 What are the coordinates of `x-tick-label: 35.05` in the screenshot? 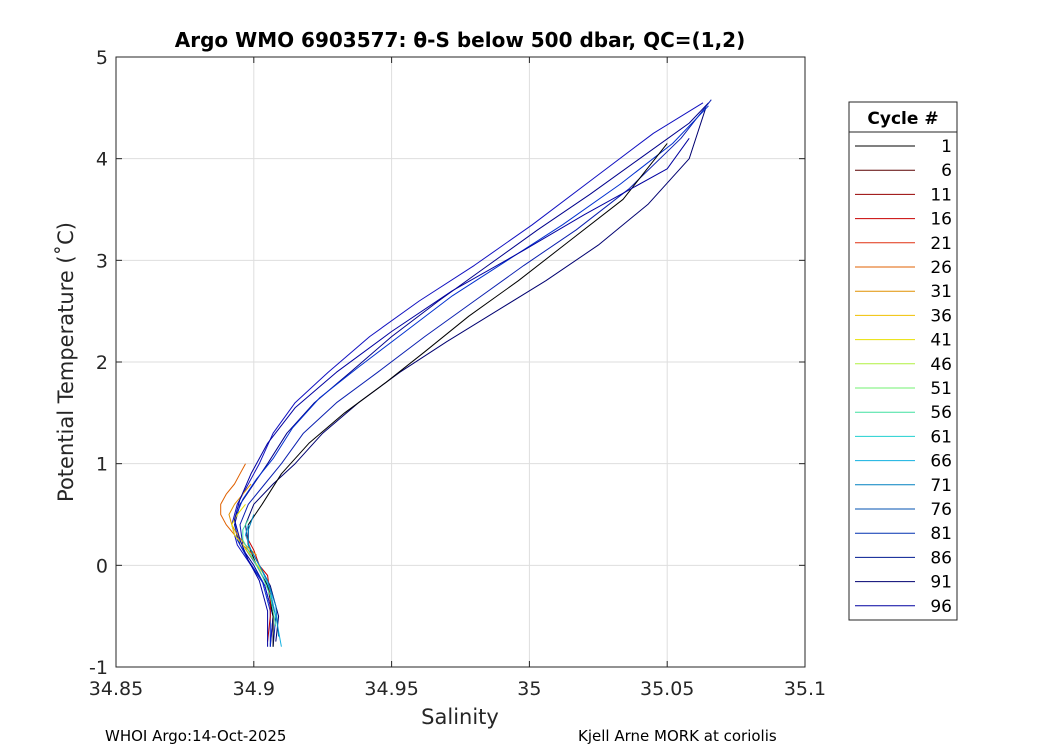 It's located at (667, 689).